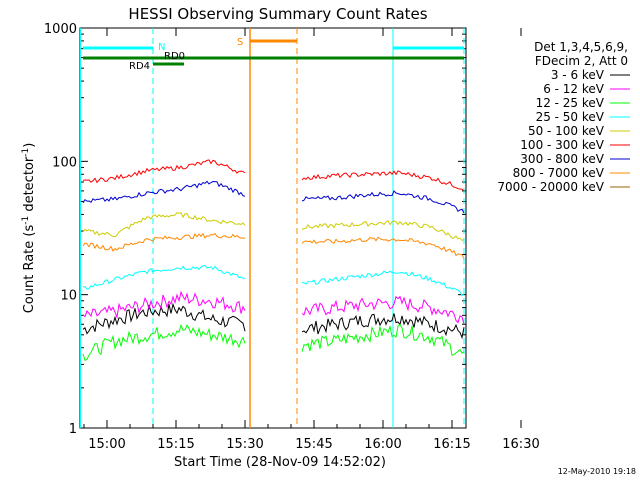 This screenshot has height=480, width=640. What do you see at coordinates (550, 187) in the screenshot?
I see `legend-label: 7000 - 20000 keV` at bounding box center [550, 187].